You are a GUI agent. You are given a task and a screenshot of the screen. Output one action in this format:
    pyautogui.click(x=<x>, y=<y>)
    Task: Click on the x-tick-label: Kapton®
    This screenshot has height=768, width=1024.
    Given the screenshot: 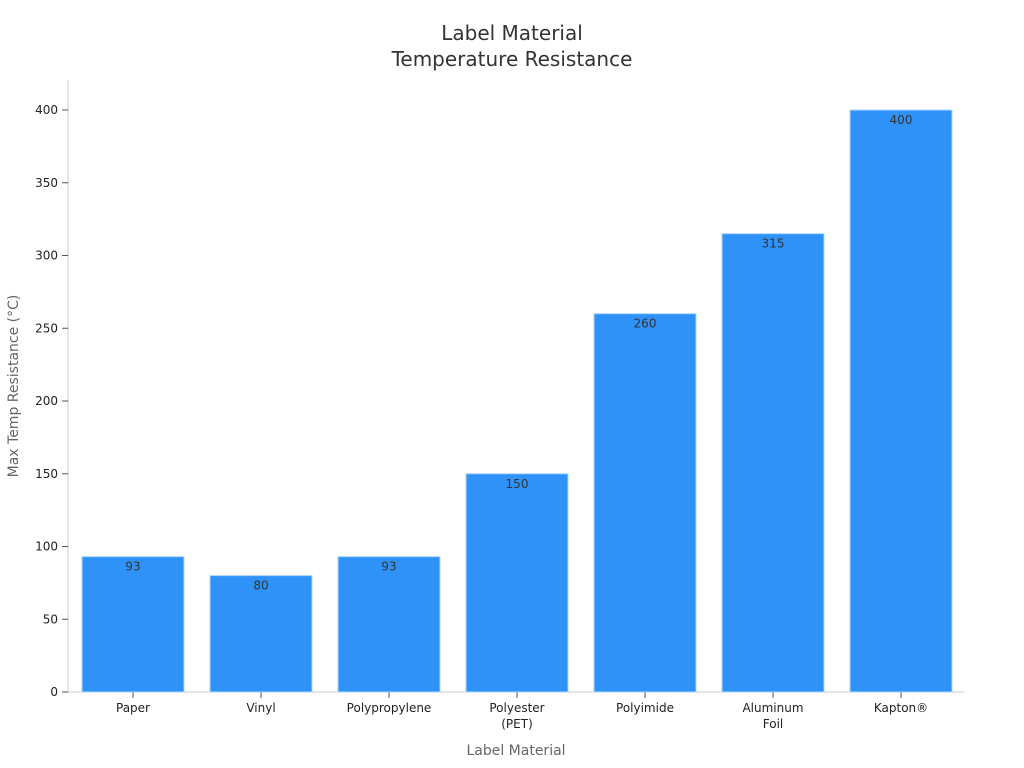 What is the action you would take?
    pyautogui.click(x=901, y=708)
    